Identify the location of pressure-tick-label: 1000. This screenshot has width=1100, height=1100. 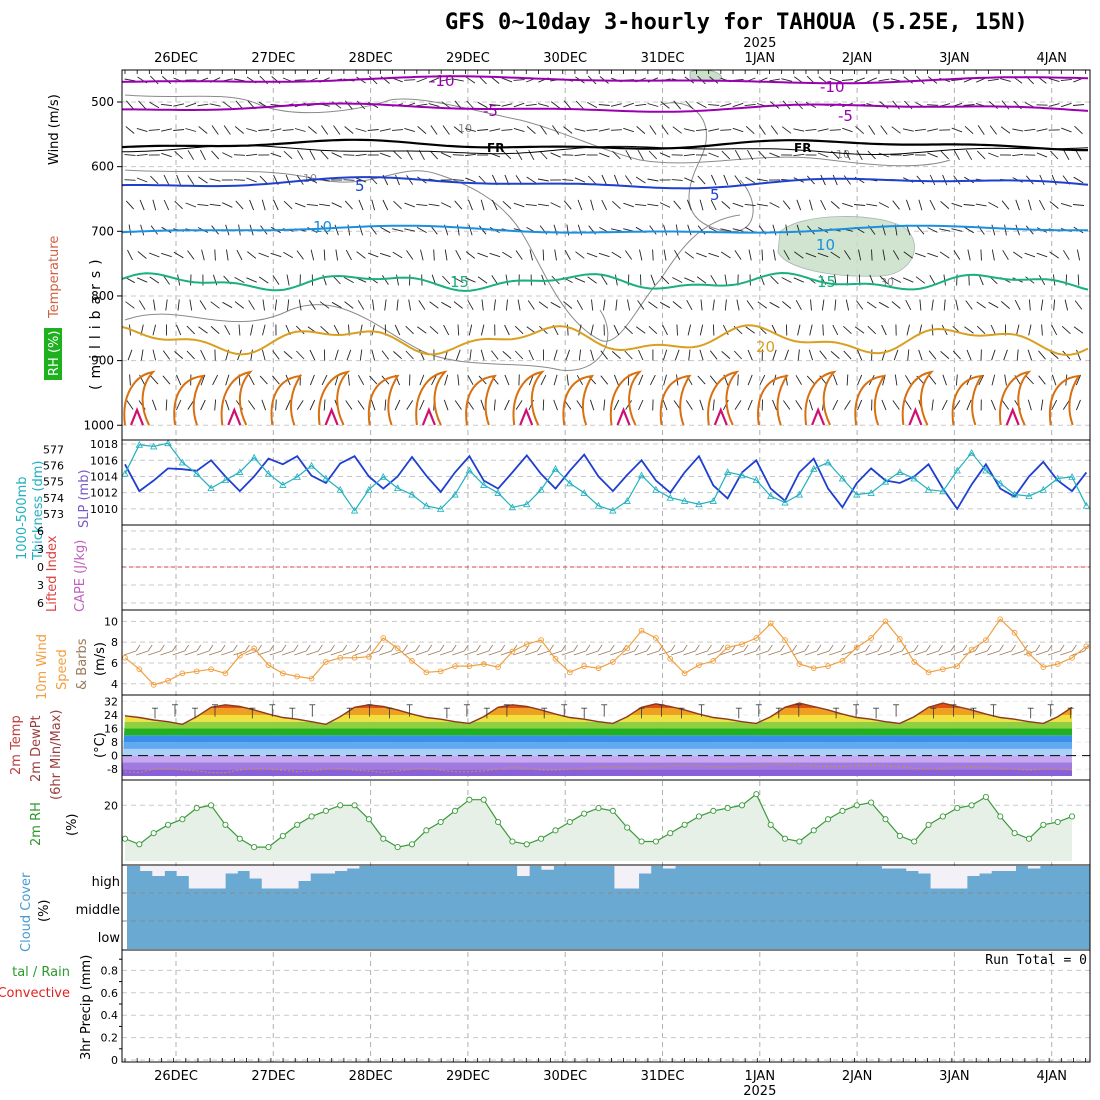
(98, 425).